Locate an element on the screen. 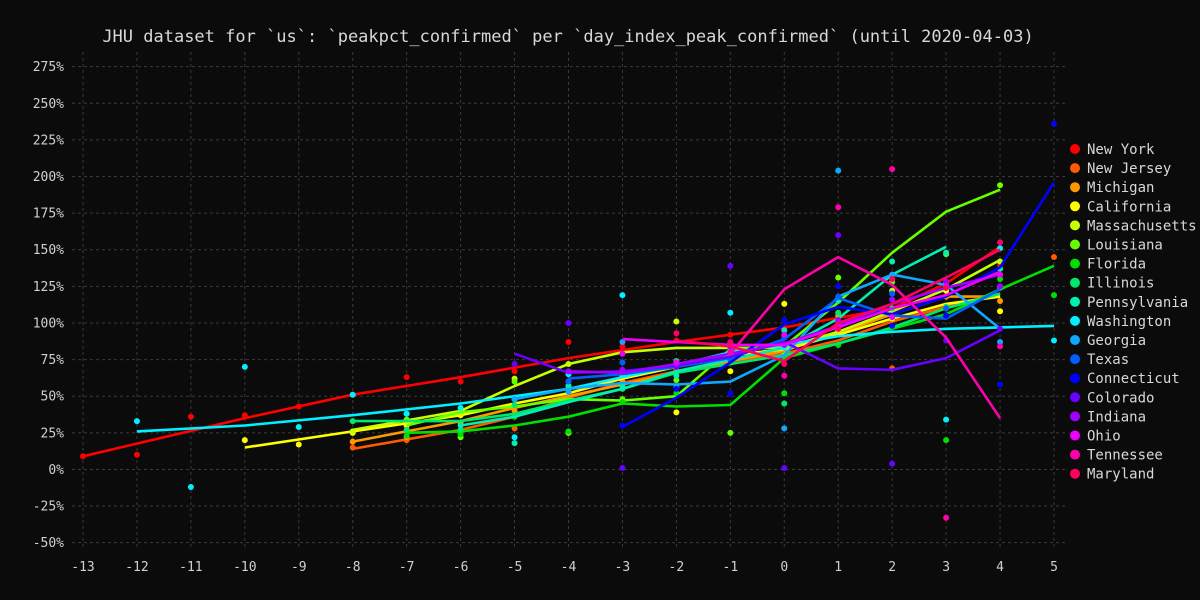 The image size is (1200, 600). legend-item: New Jersey is located at coordinates (1120, 169).